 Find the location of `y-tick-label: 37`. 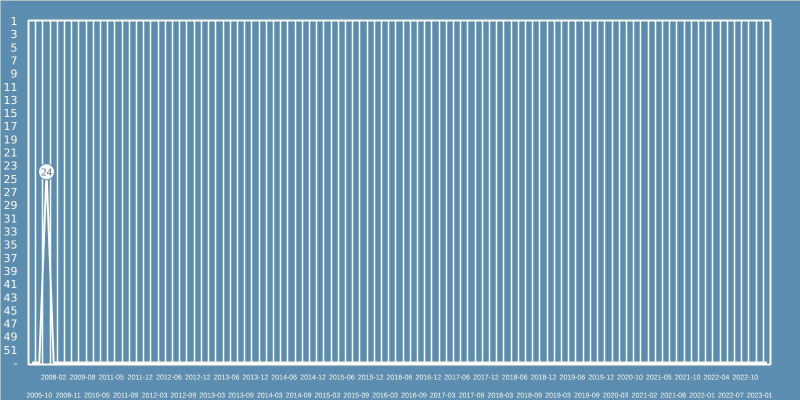

y-tick-label: 37 is located at coordinates (11, 258).